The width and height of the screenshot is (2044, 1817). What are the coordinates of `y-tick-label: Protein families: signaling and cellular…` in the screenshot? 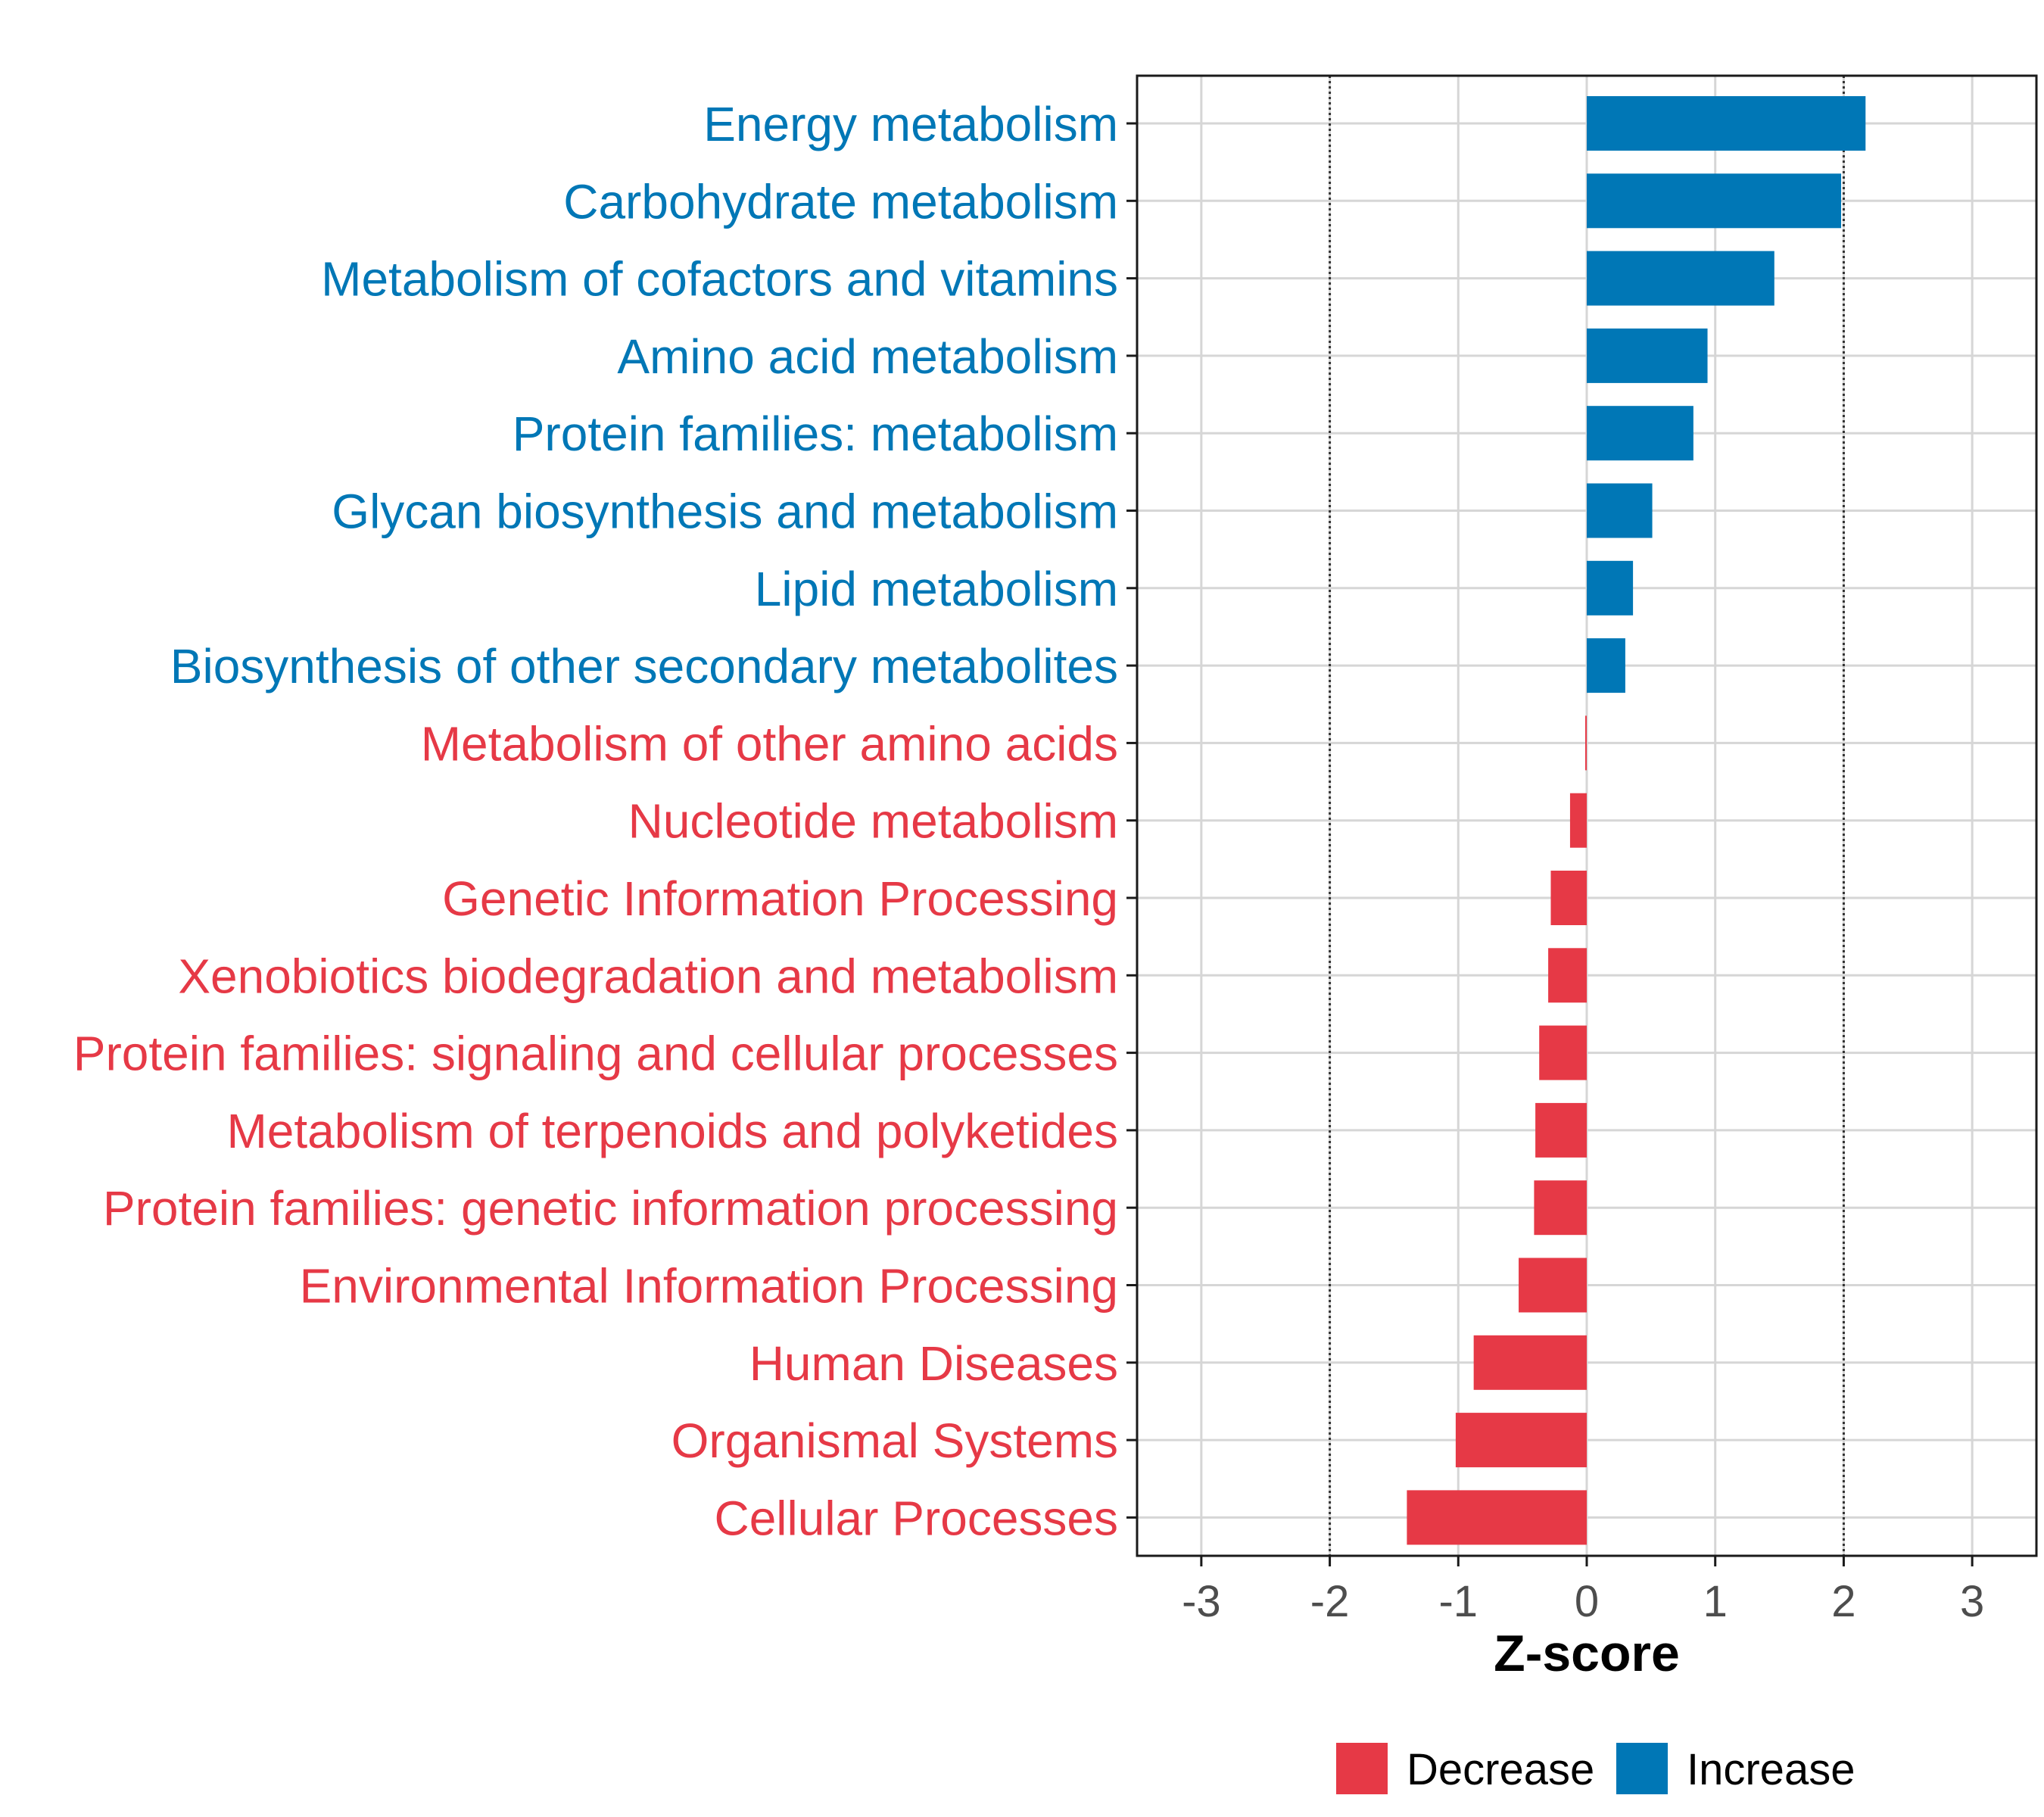 It's located at (595, 1054).